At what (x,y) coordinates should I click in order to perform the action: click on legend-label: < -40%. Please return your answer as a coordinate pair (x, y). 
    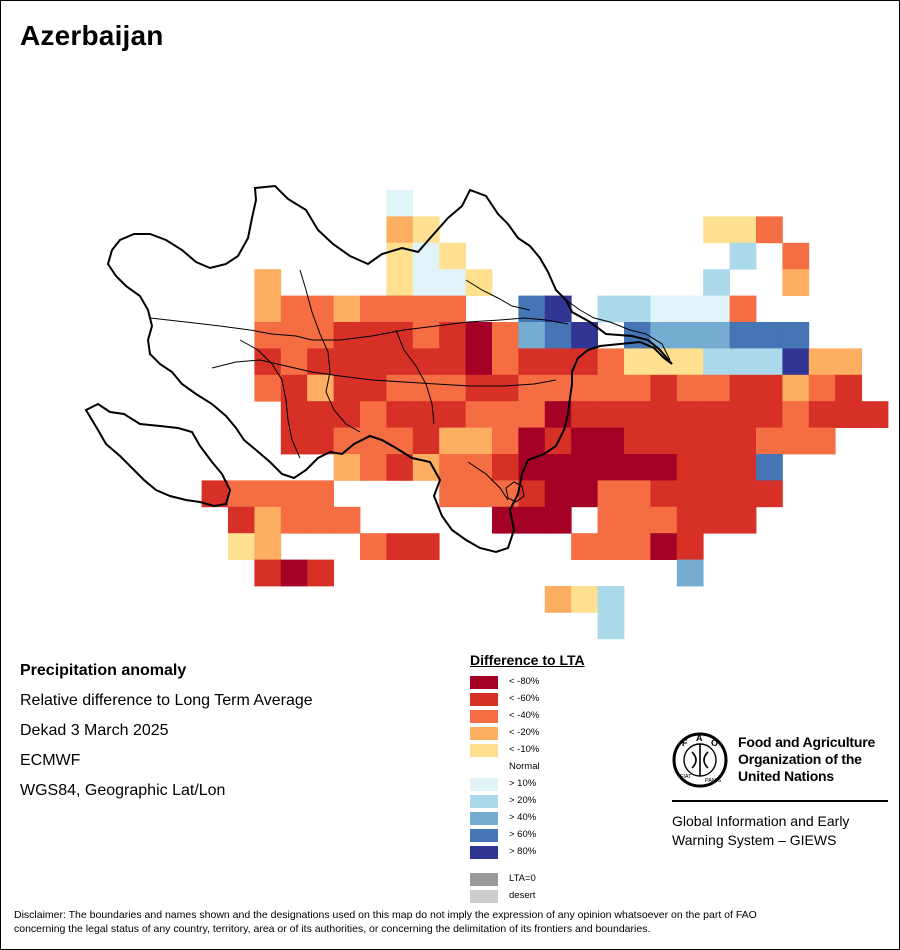
    Looking at the image, I should click on (524, 715).